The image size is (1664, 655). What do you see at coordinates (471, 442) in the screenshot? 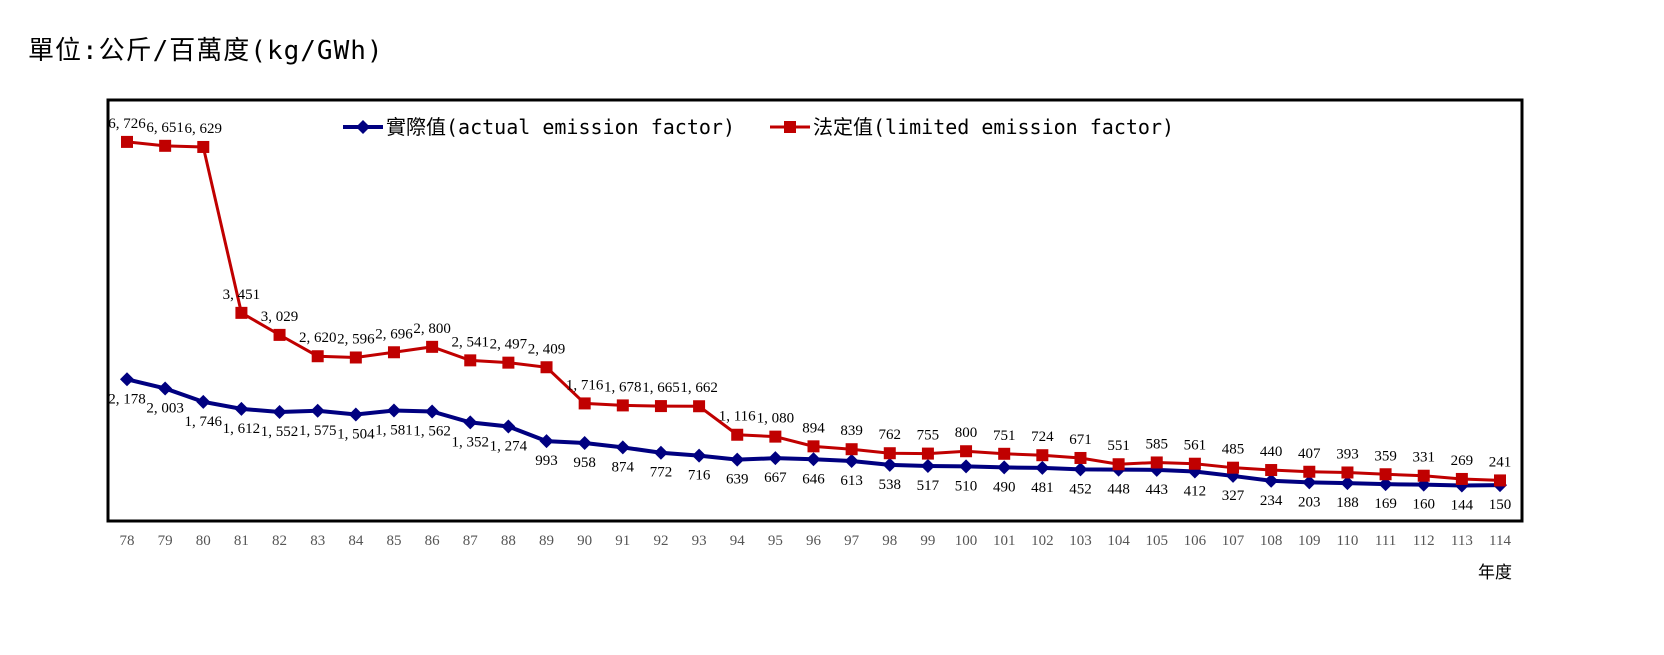
I see `actual-data-label: 1, 352` at bounding box center [471, 442].